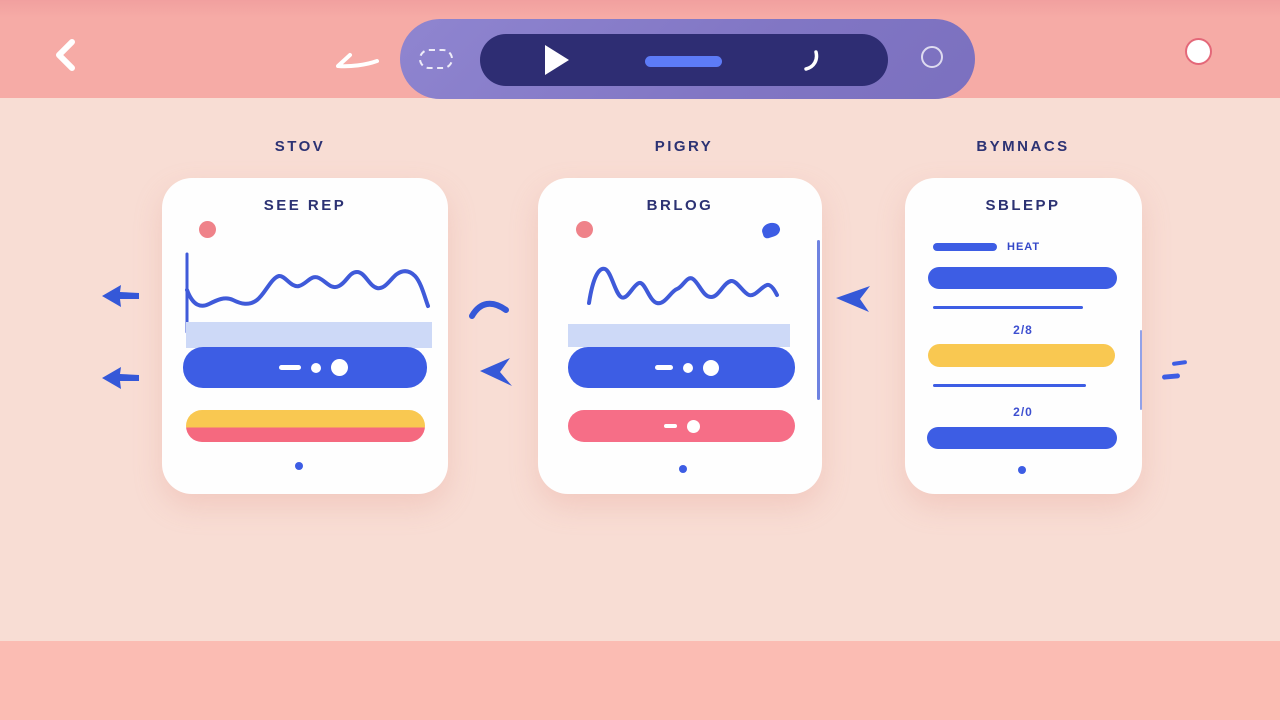 The image size is (1280, 720). What do you see at coordinates (932, 57) in the screenshot?
I see `circle-outline-icon` at bounding box center [932, 57].